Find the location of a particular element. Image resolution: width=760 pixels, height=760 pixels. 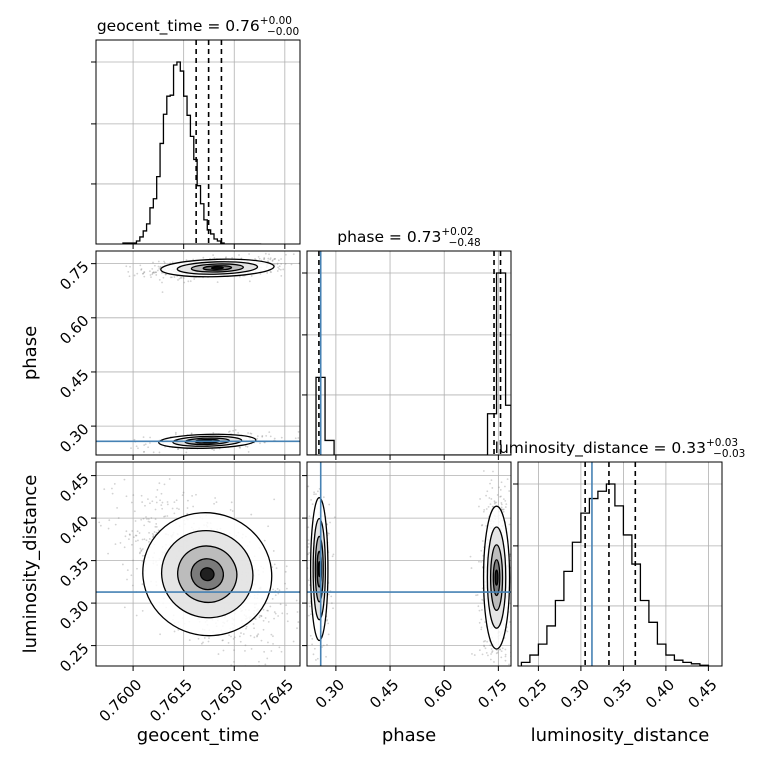

panel-geocent_time-vs-luminosity_distance is located at coordinates (198, 572).